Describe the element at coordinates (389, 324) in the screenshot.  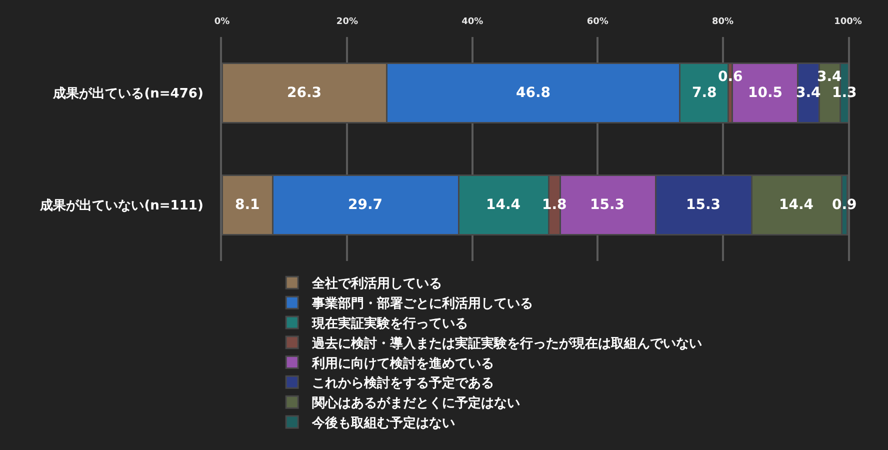
I see `legend-label: 現在実証実験を行っている` at that location.